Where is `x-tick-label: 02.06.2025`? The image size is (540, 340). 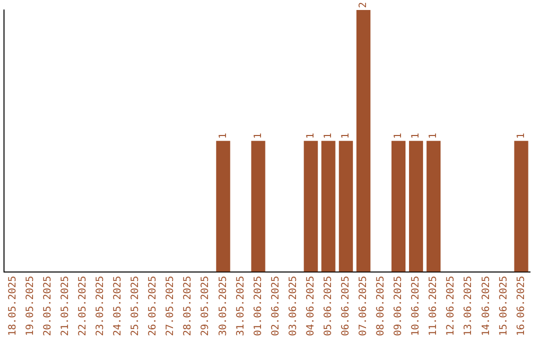
x-tick-label: 02.06.2025 is located at coordinates (276, 306).